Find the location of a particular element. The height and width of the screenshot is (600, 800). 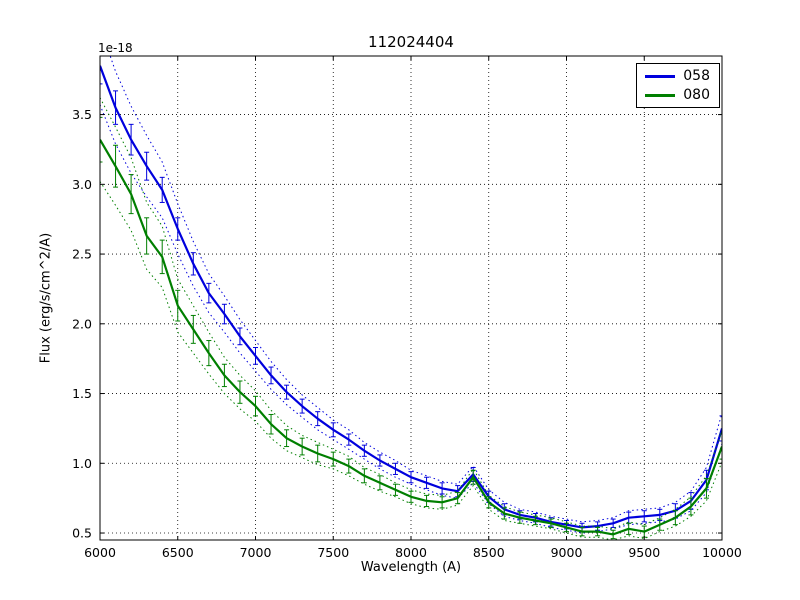

x-tick-label: 7000 is located at coordinates (256, 552).